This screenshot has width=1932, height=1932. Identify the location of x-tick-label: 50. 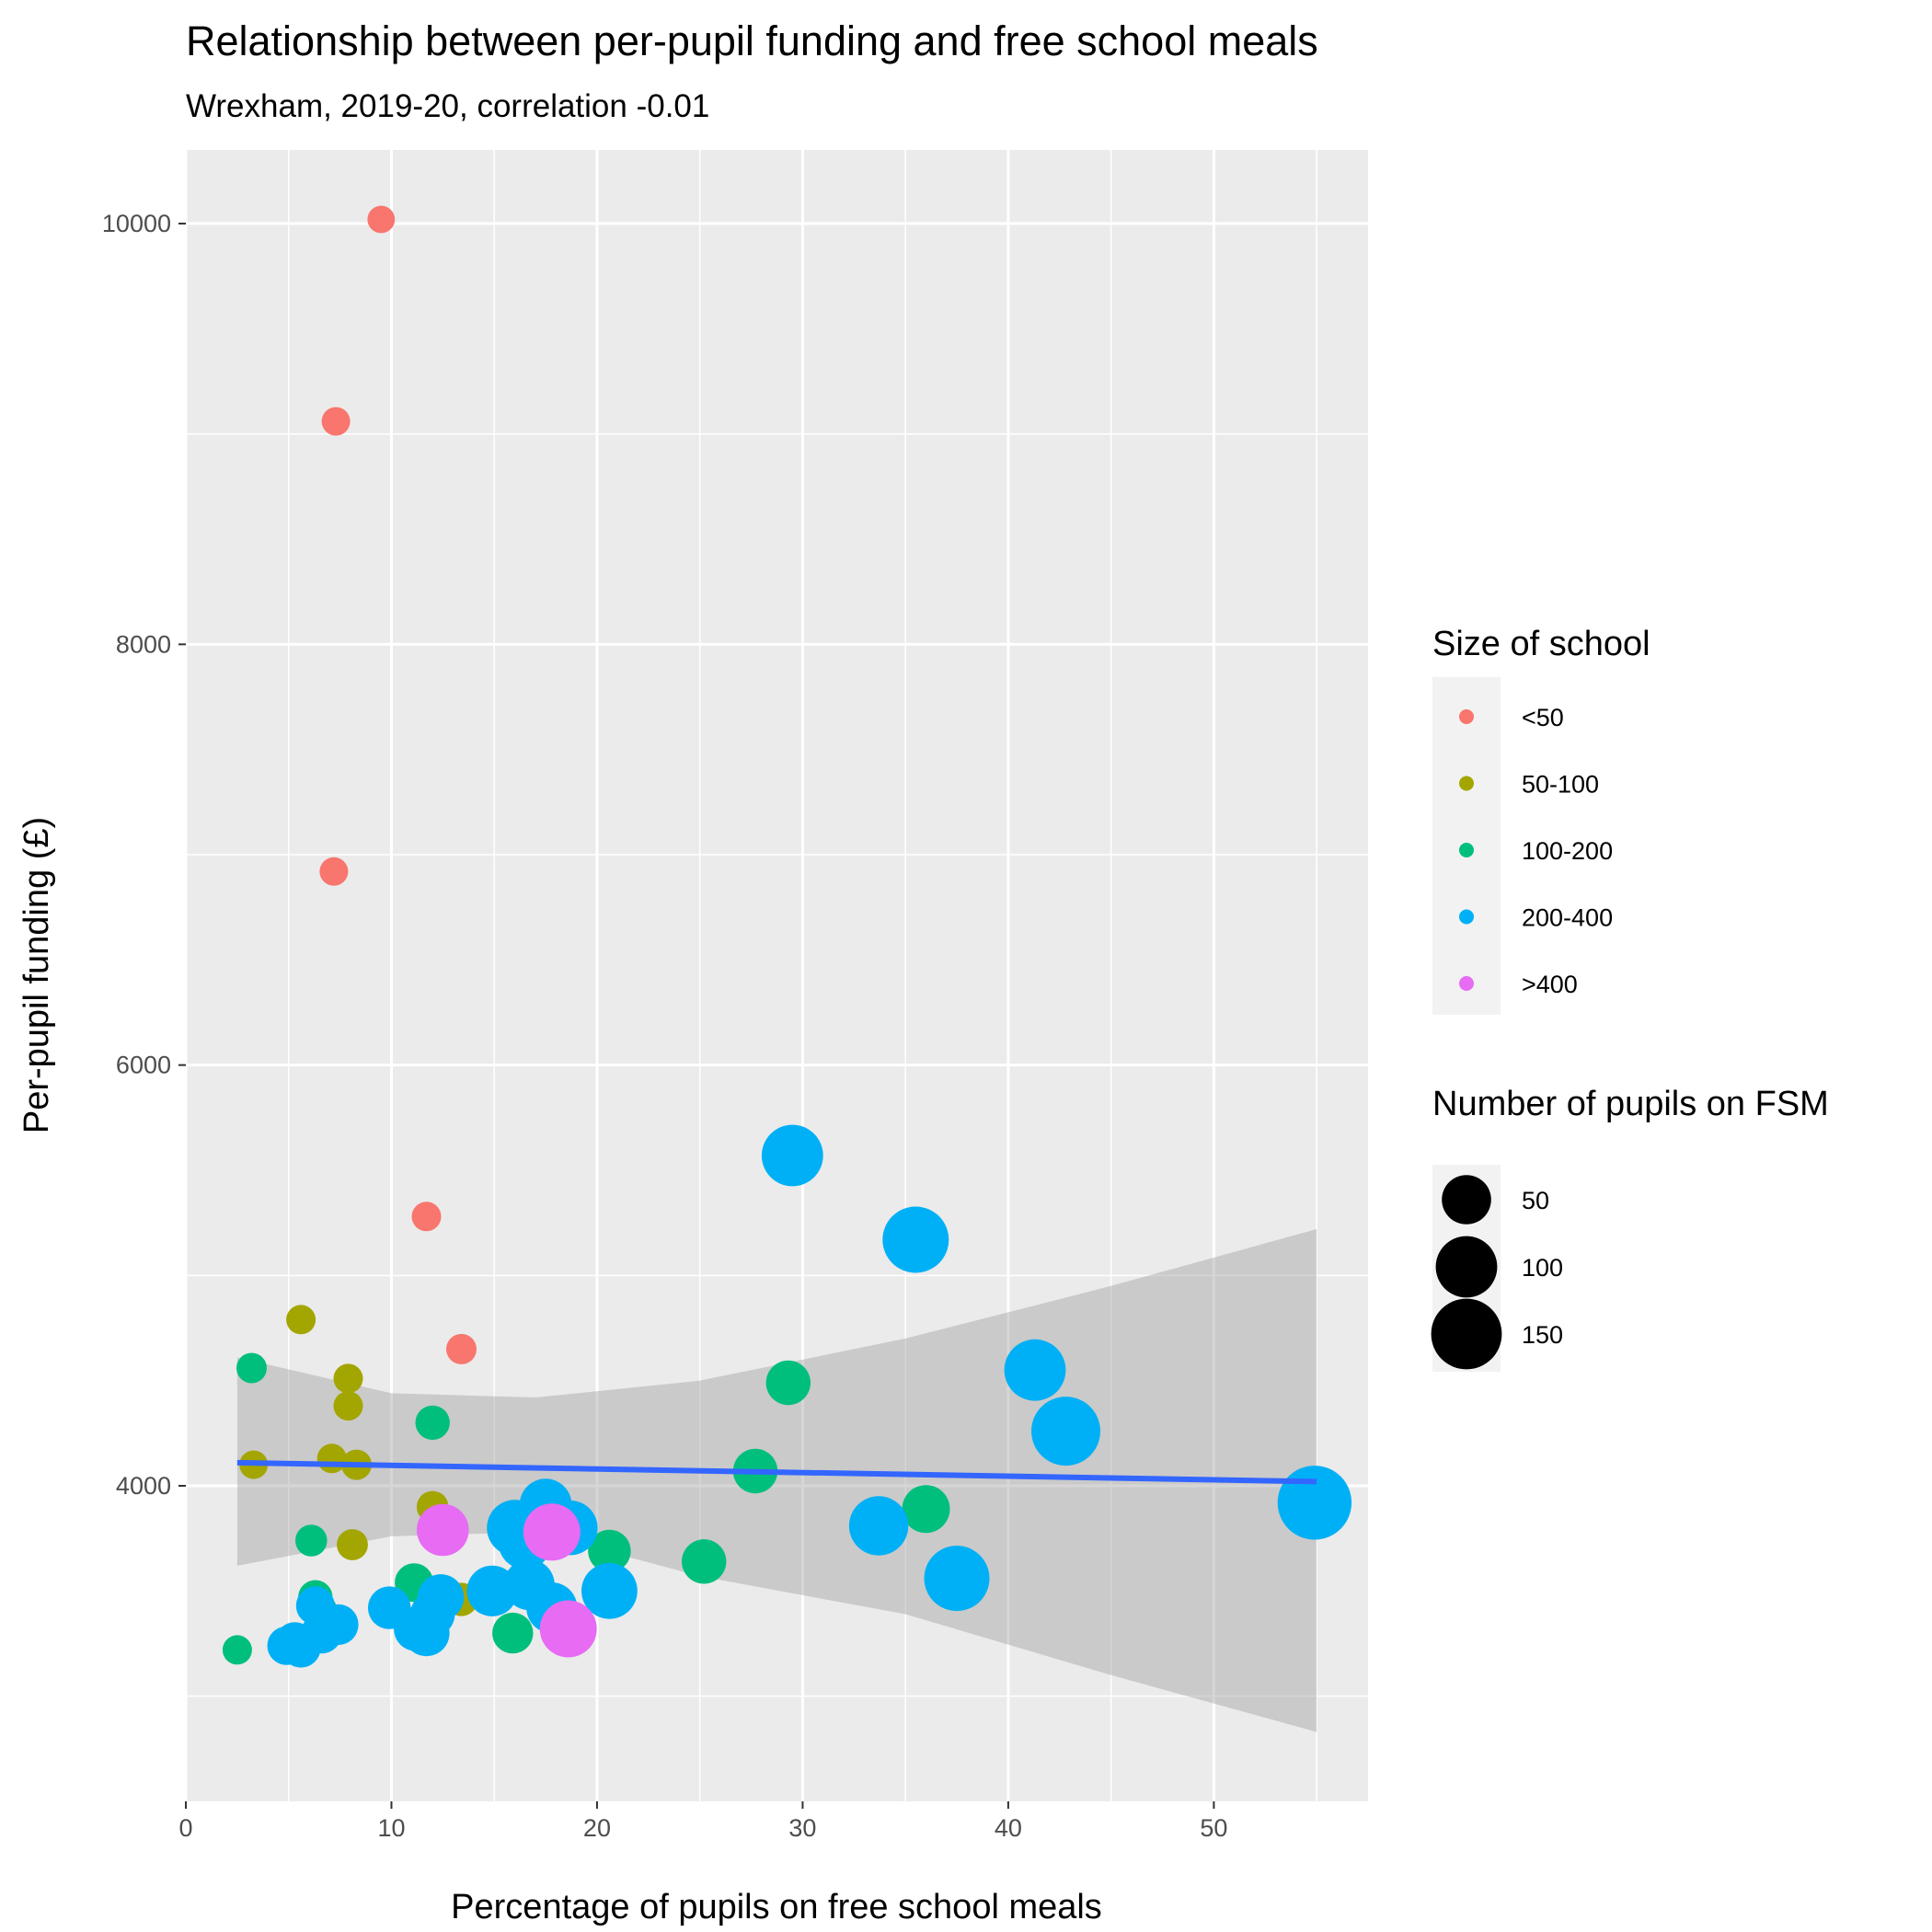
(1213, 1828).